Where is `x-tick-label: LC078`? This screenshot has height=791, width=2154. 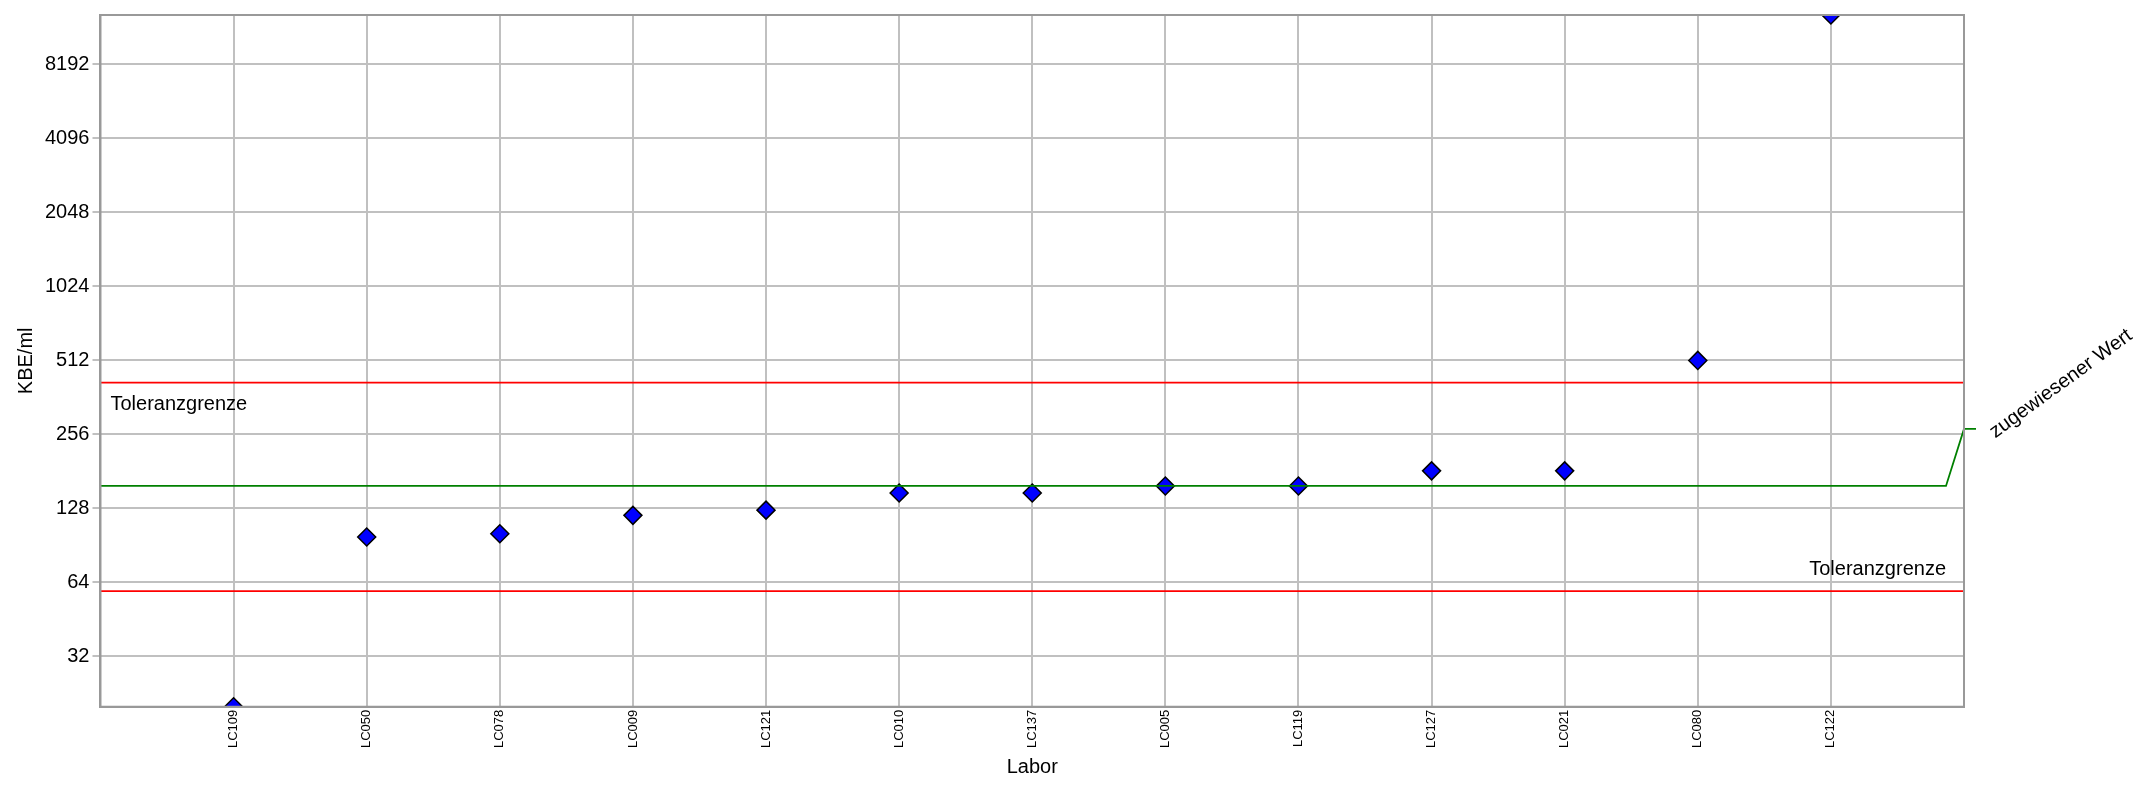
x-tick-label: LC078 is located at coordinates (499, 728).